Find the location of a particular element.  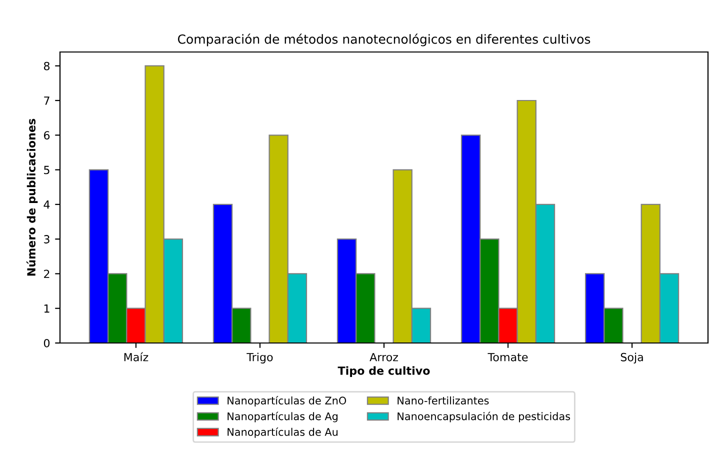

legend-label: Nanopartículas de Ag is located at coordinates (283, 417).